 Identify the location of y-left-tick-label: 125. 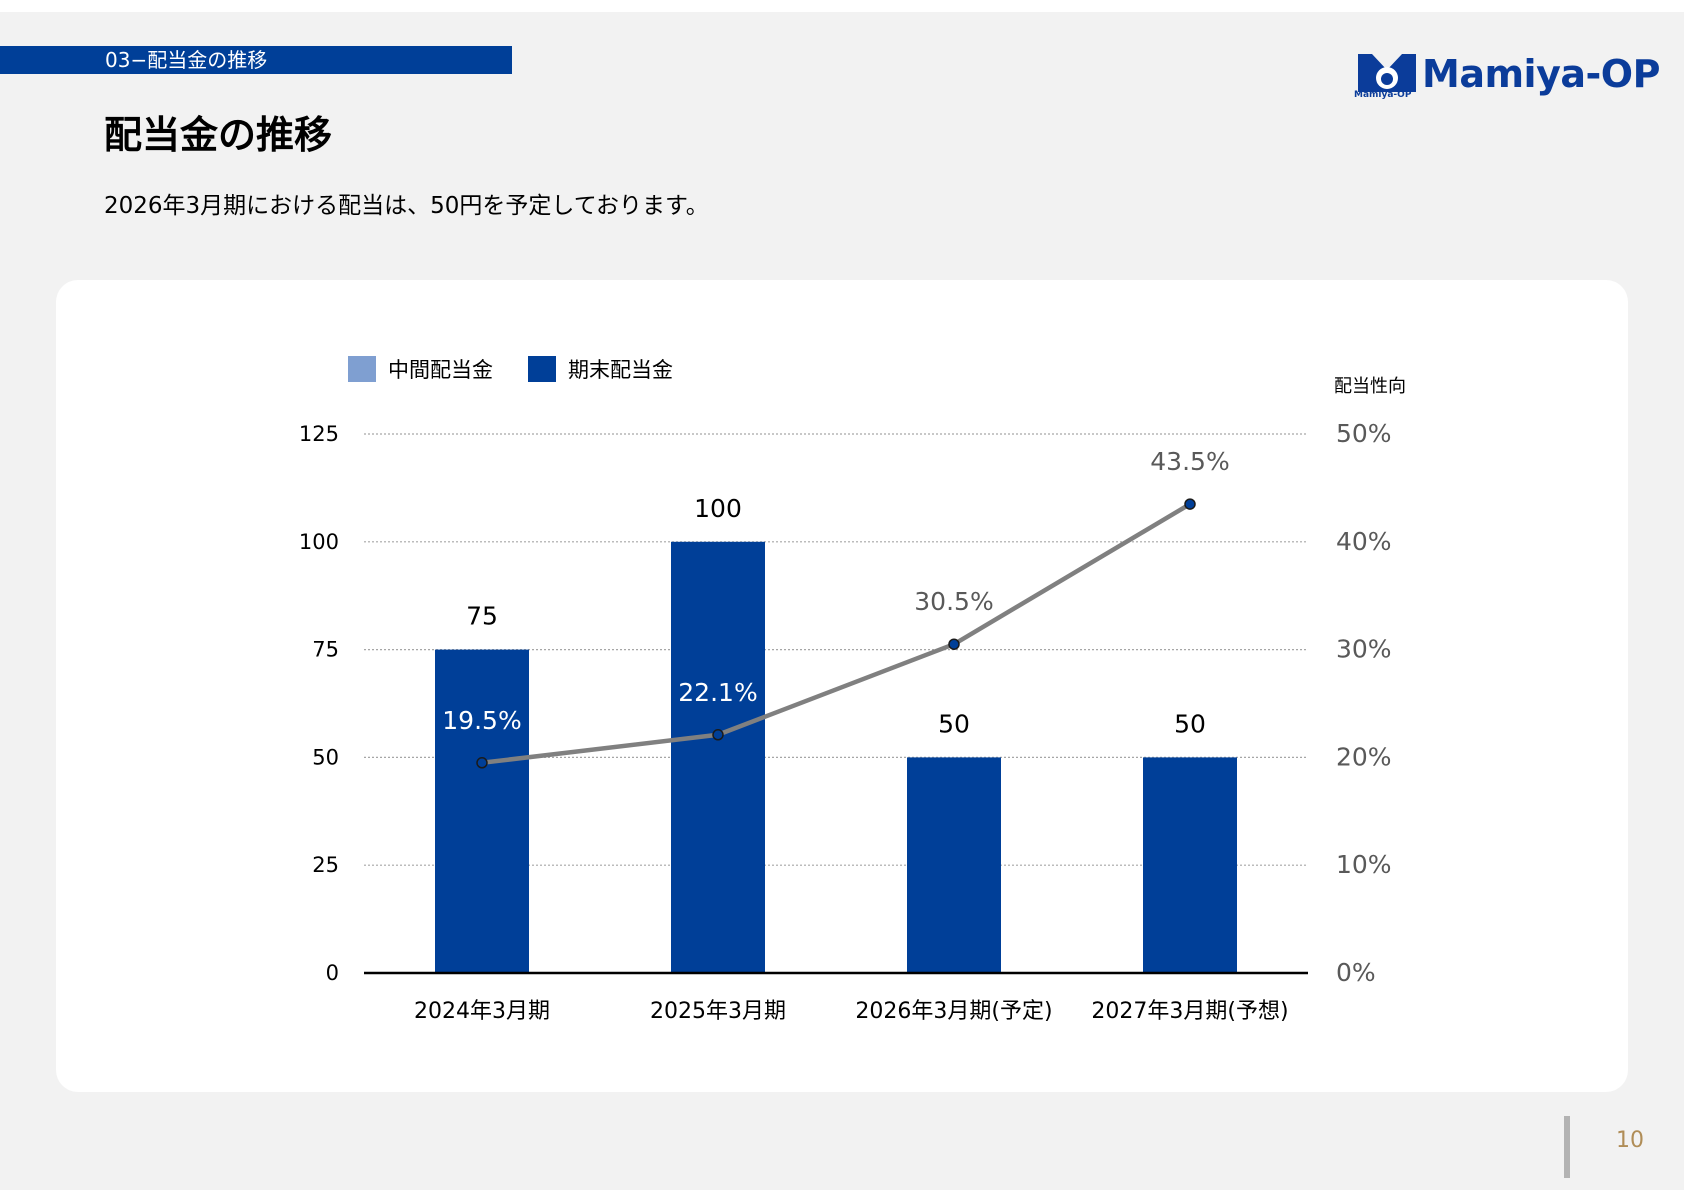
(319, 434).